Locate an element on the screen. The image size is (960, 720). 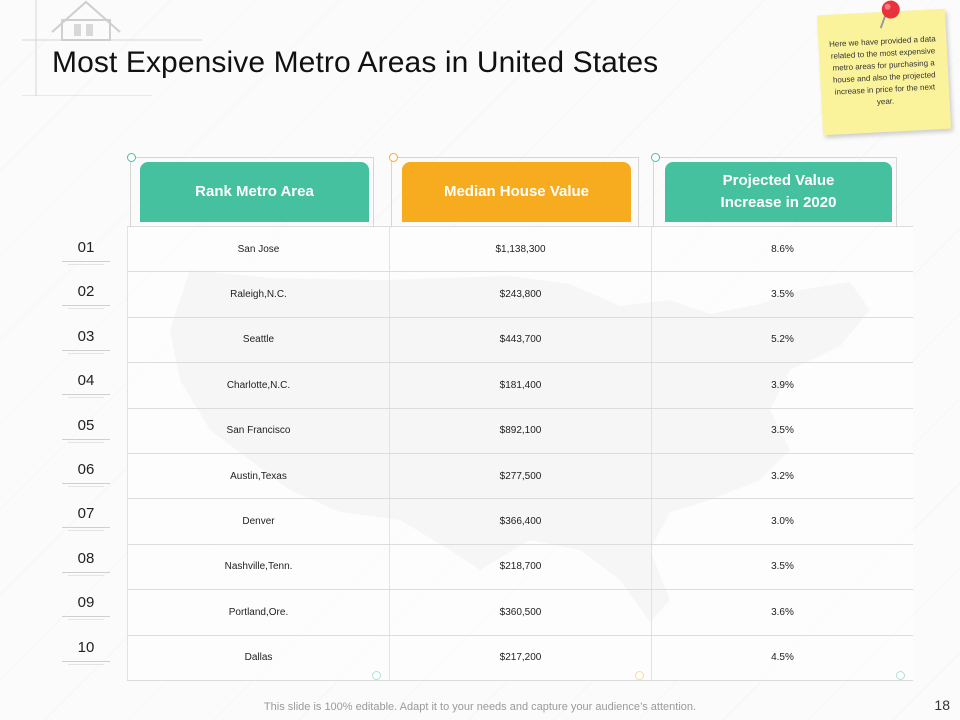
cell-metro-area: Seattle is located at coordinates (258, 340).